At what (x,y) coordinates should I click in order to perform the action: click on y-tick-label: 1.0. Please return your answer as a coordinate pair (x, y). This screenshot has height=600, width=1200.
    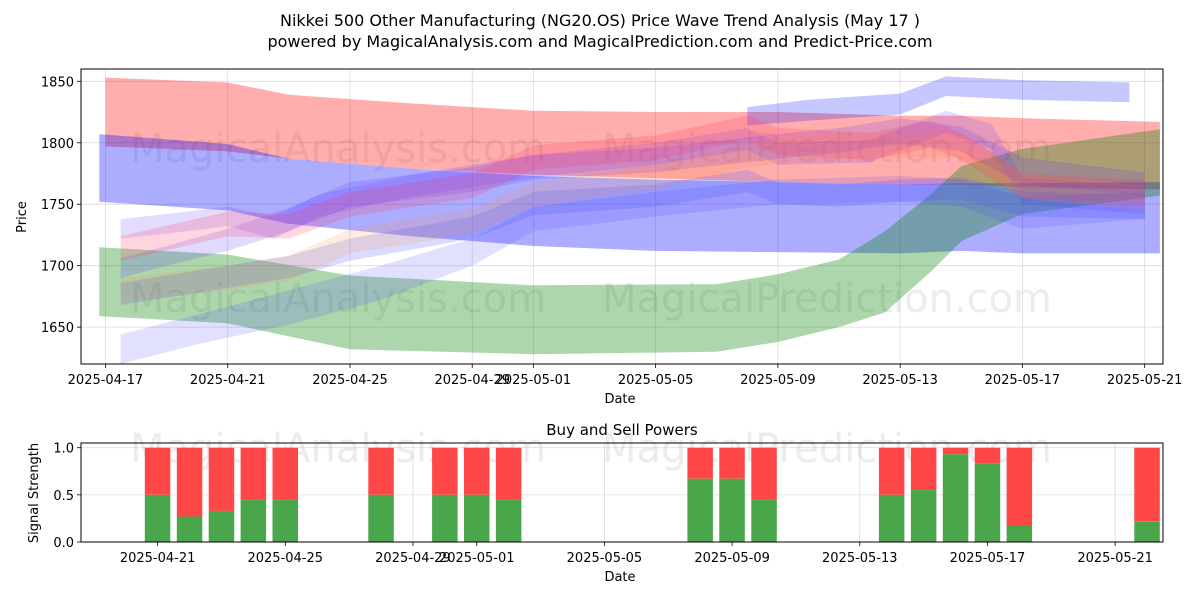
    Looking at the image, I should click on (63, 449).